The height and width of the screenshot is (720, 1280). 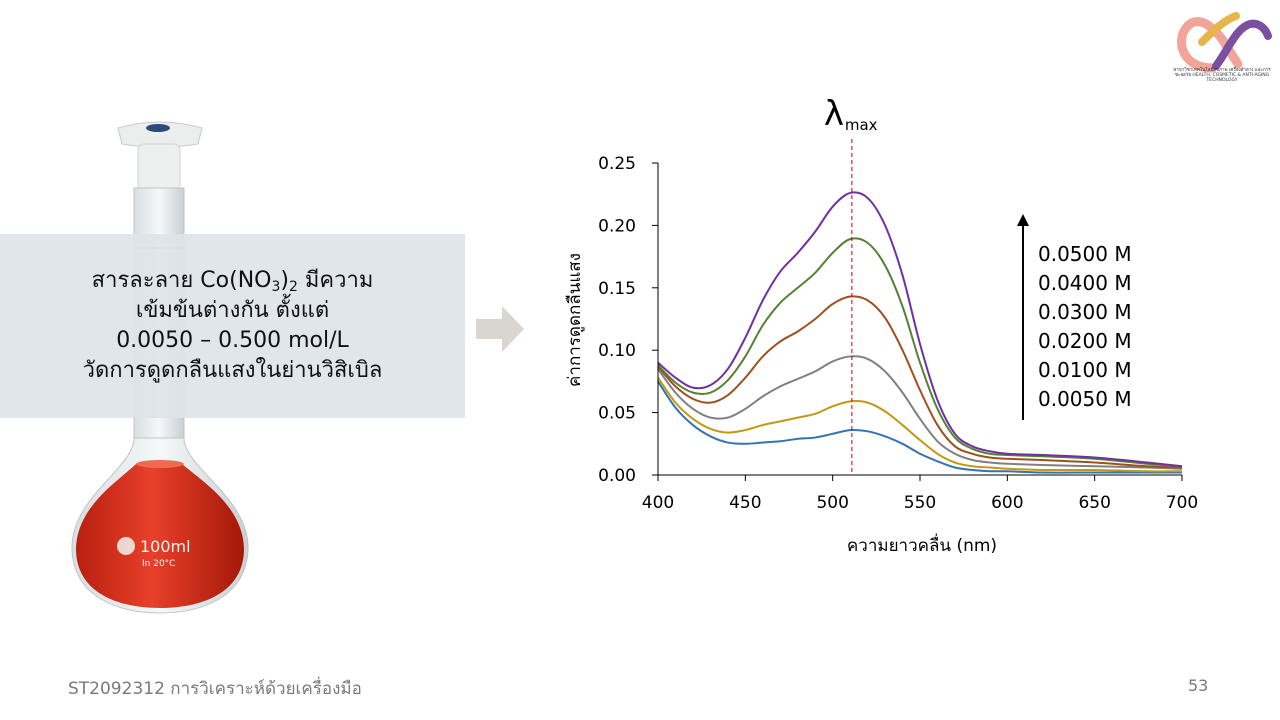 What do you see at coordinates (1007, 503) in the screenshot?
I see `x-tick-label: 600` at bounding box center [1007, 503].